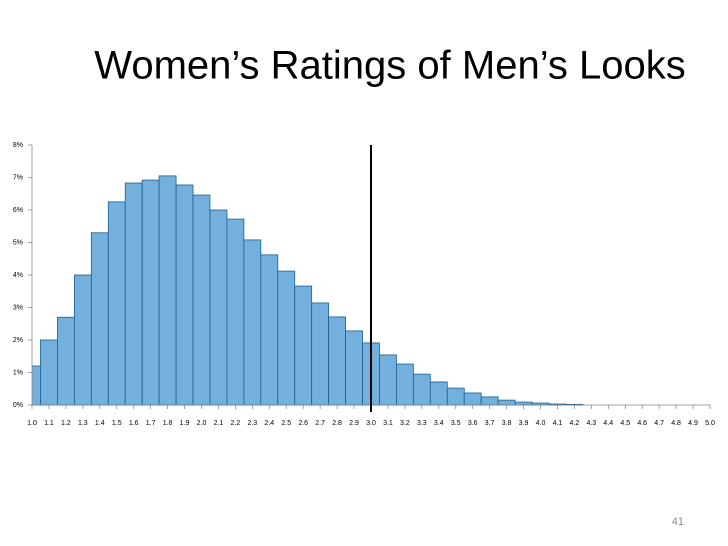  What do you see at coordinates (575, 423) in the screenshot?
I see `x-tick-label: 4.2` at bounding box center [575, 423].